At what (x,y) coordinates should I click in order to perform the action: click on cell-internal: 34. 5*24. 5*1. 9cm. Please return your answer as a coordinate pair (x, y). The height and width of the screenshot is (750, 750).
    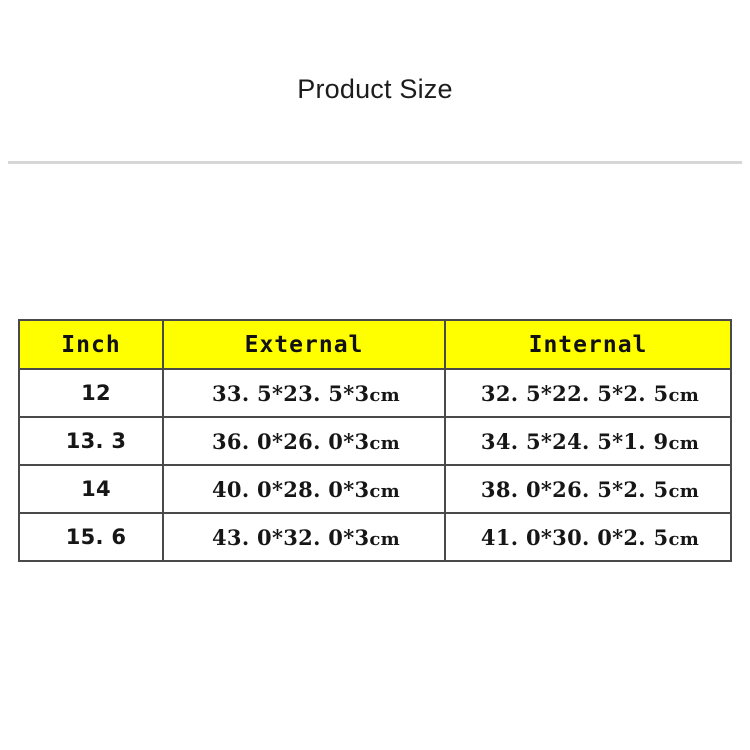
    Looking at the image, I should click on (588, 441).